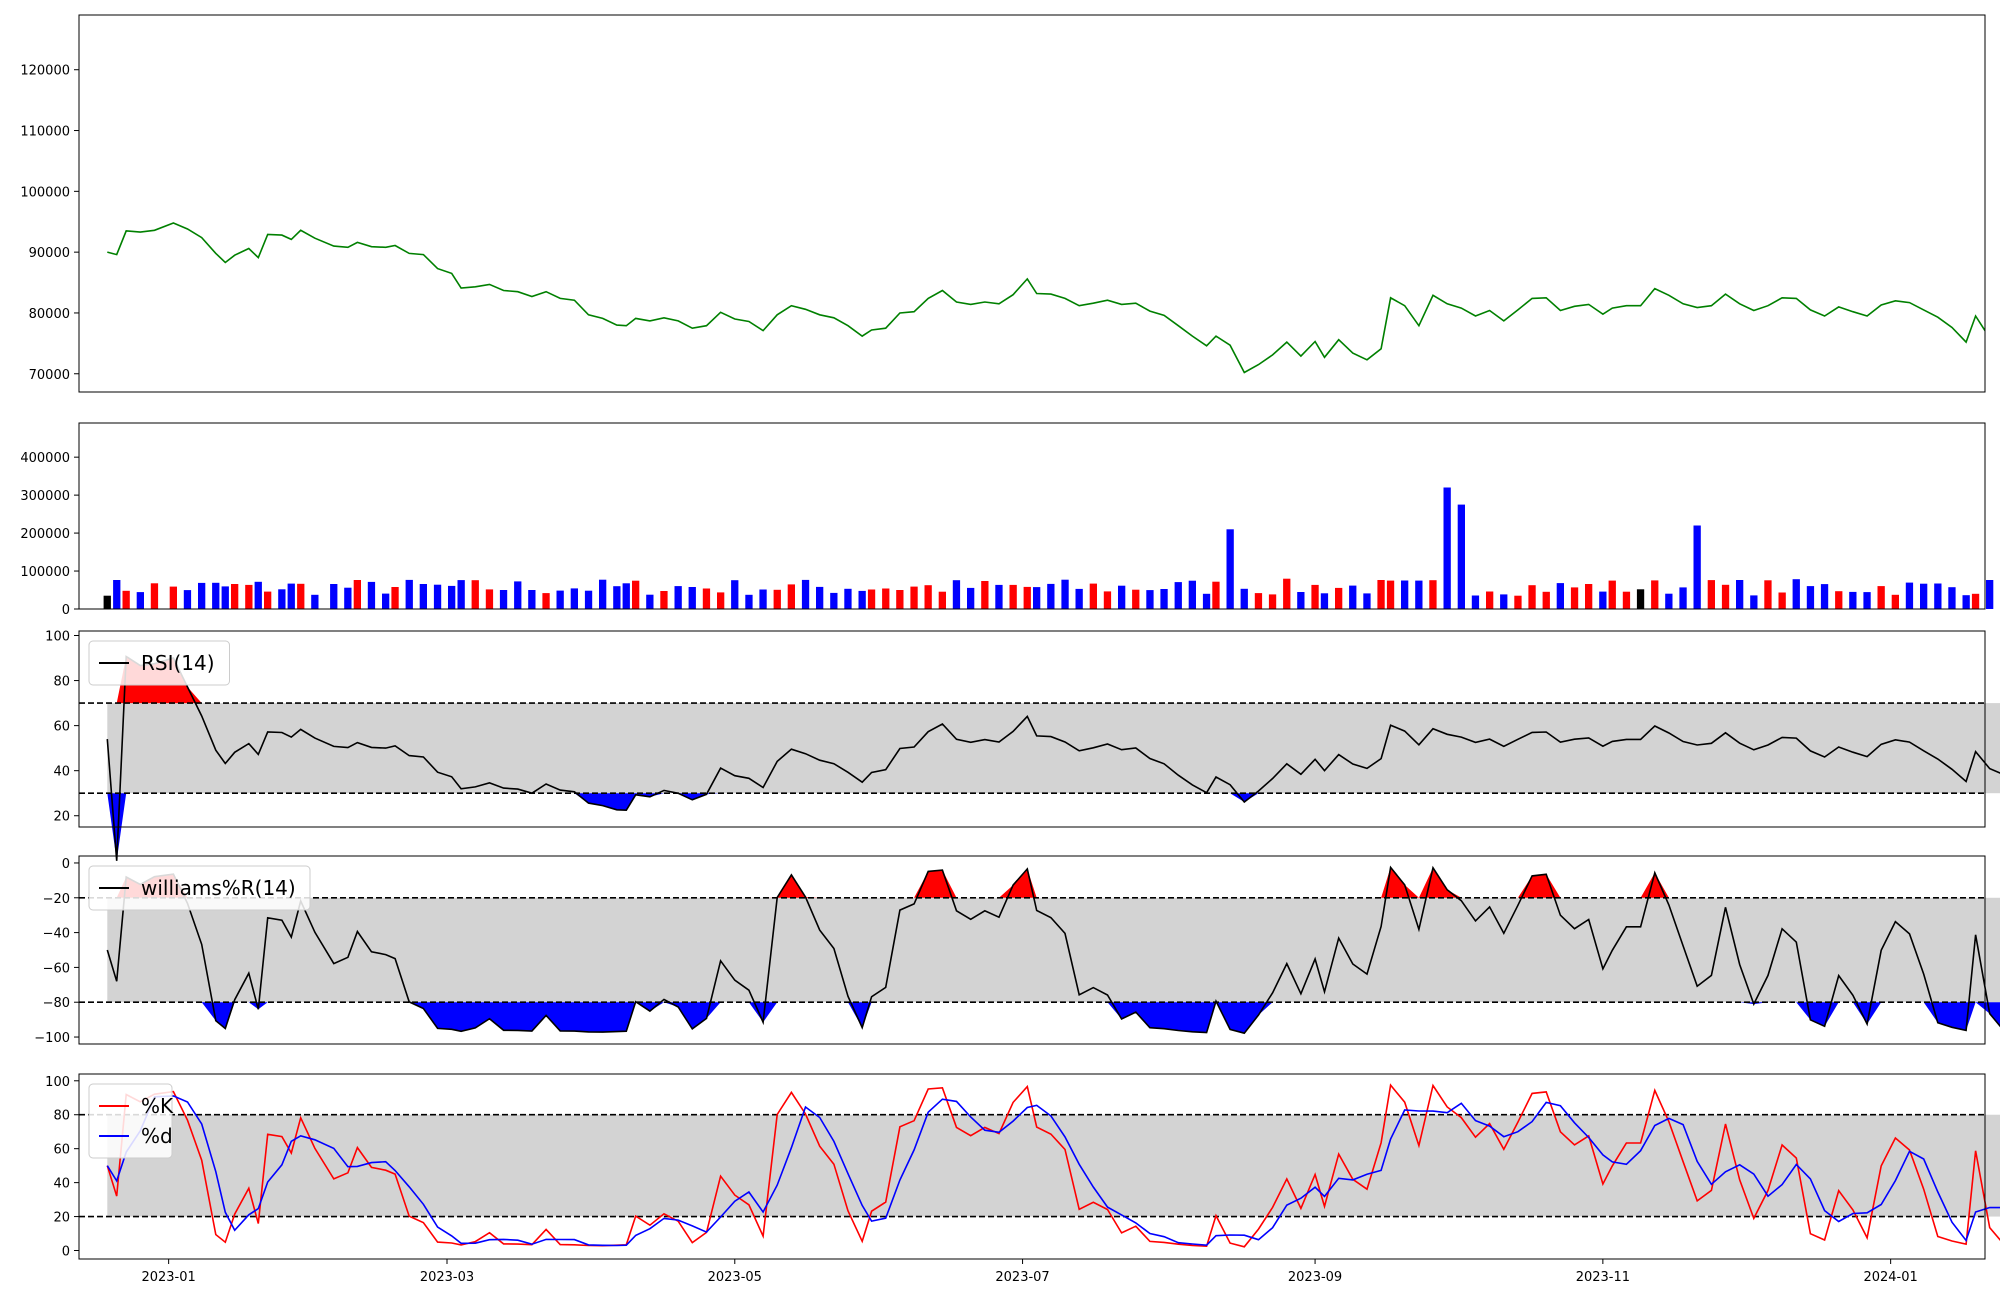  I want to click on y-tick-label: −40, so click(56, 934).